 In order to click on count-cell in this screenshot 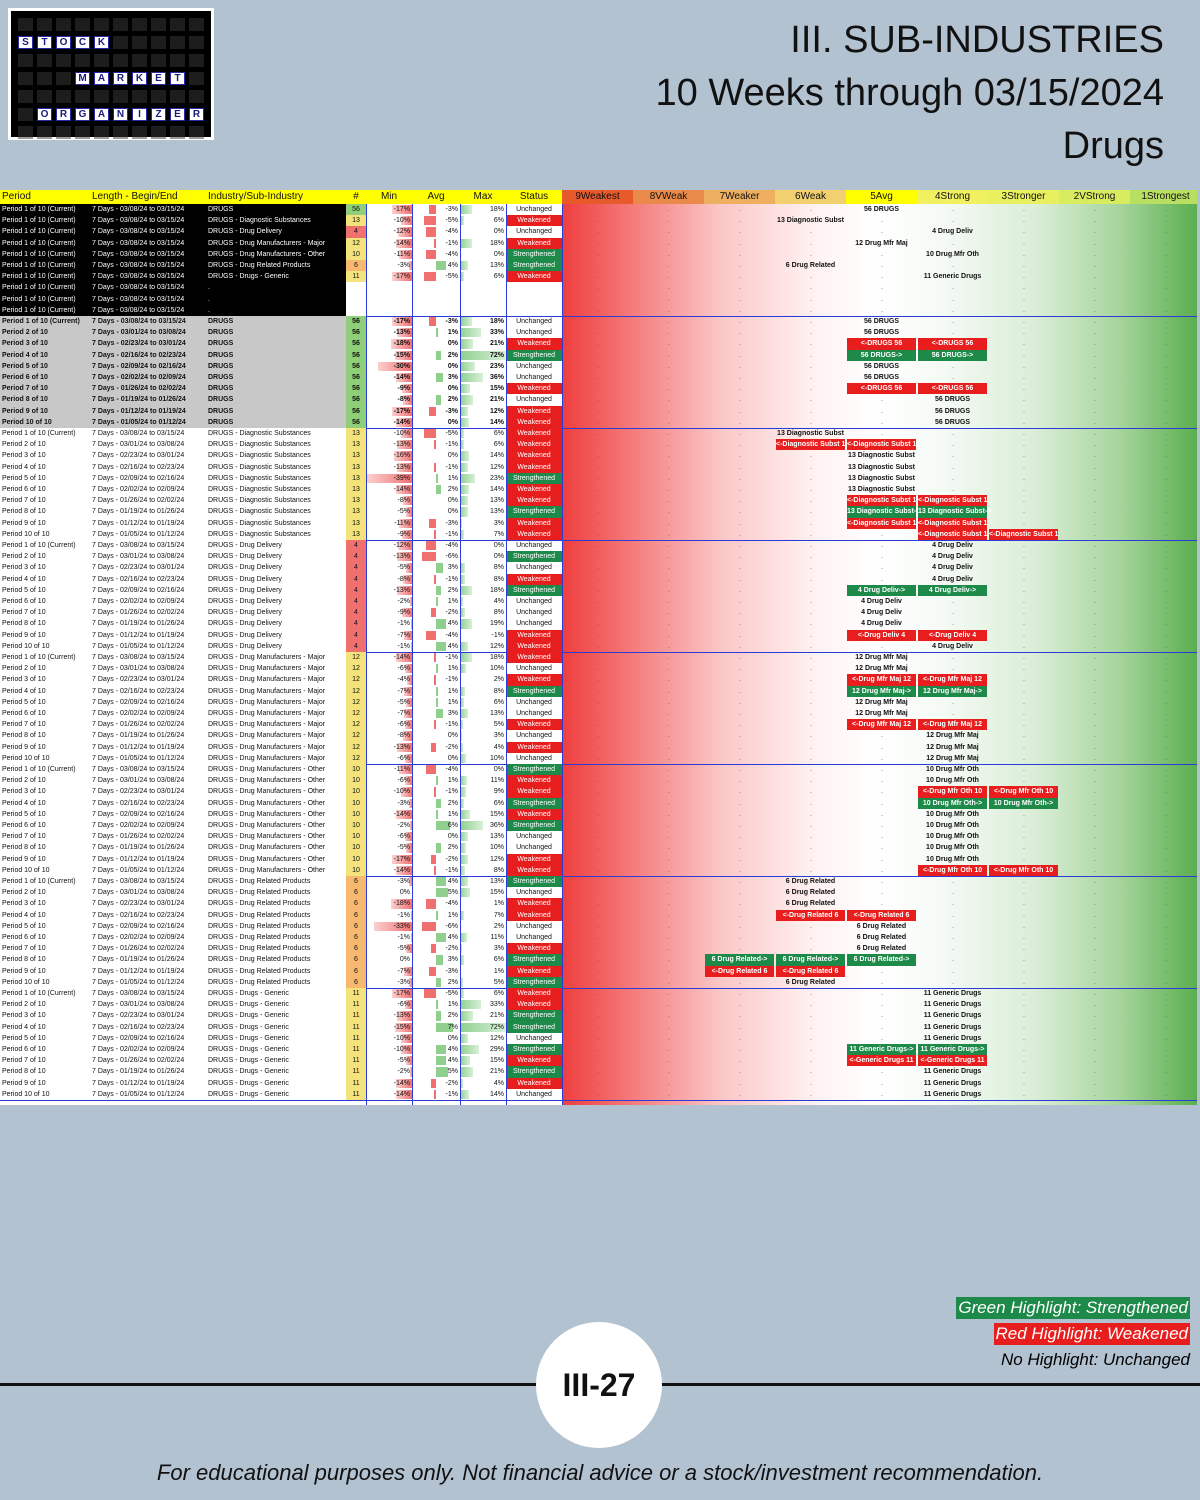, I will do `click(356, 287)`.